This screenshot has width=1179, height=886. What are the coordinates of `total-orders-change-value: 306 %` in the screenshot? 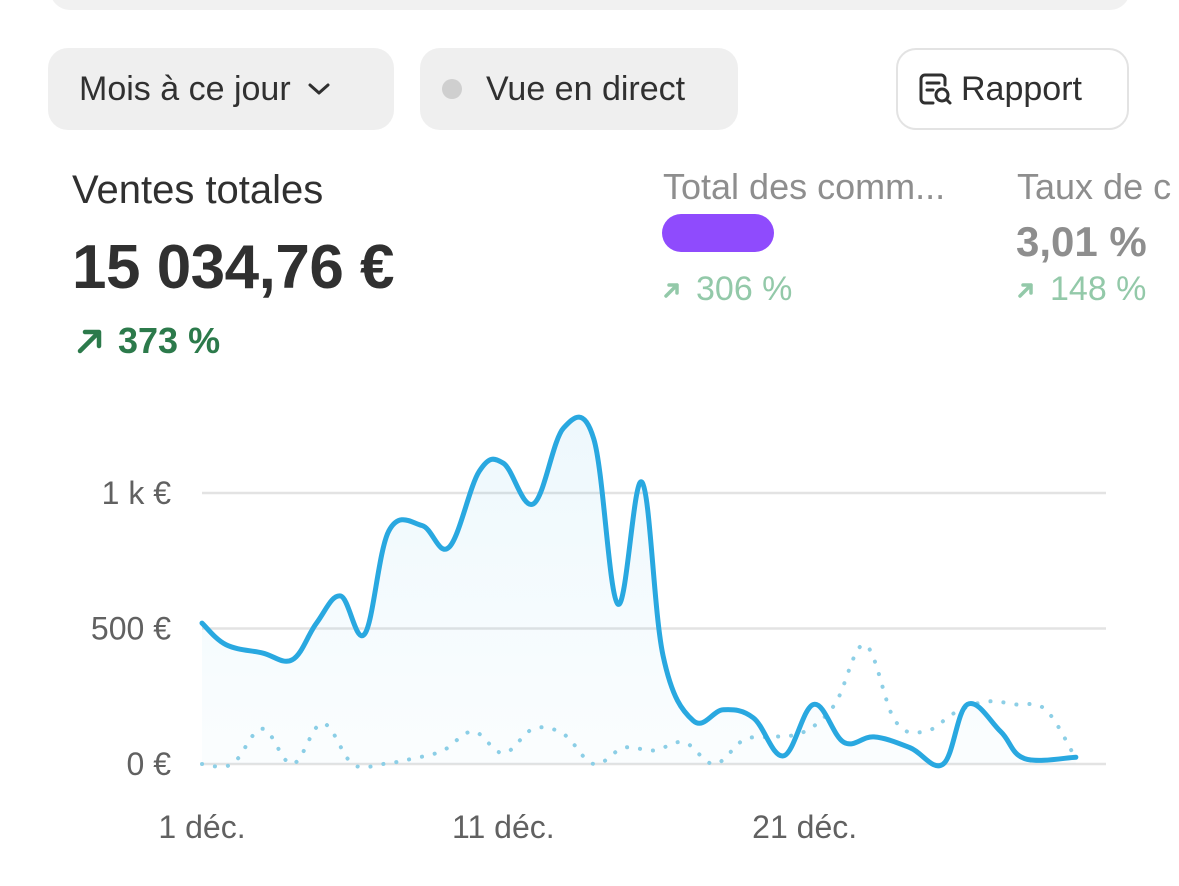 It's located at (744, 289).